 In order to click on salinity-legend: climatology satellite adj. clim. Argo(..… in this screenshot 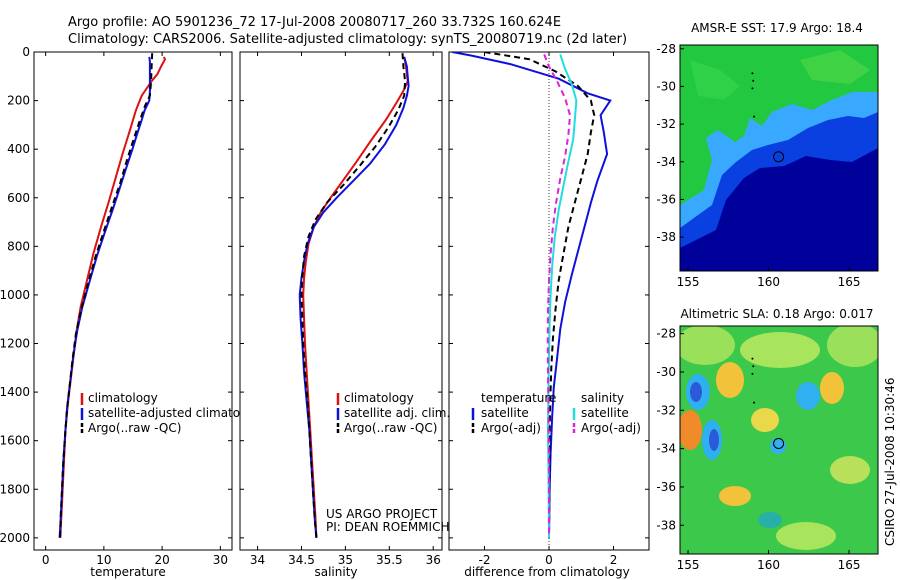, I will do `click(393, 413)`.